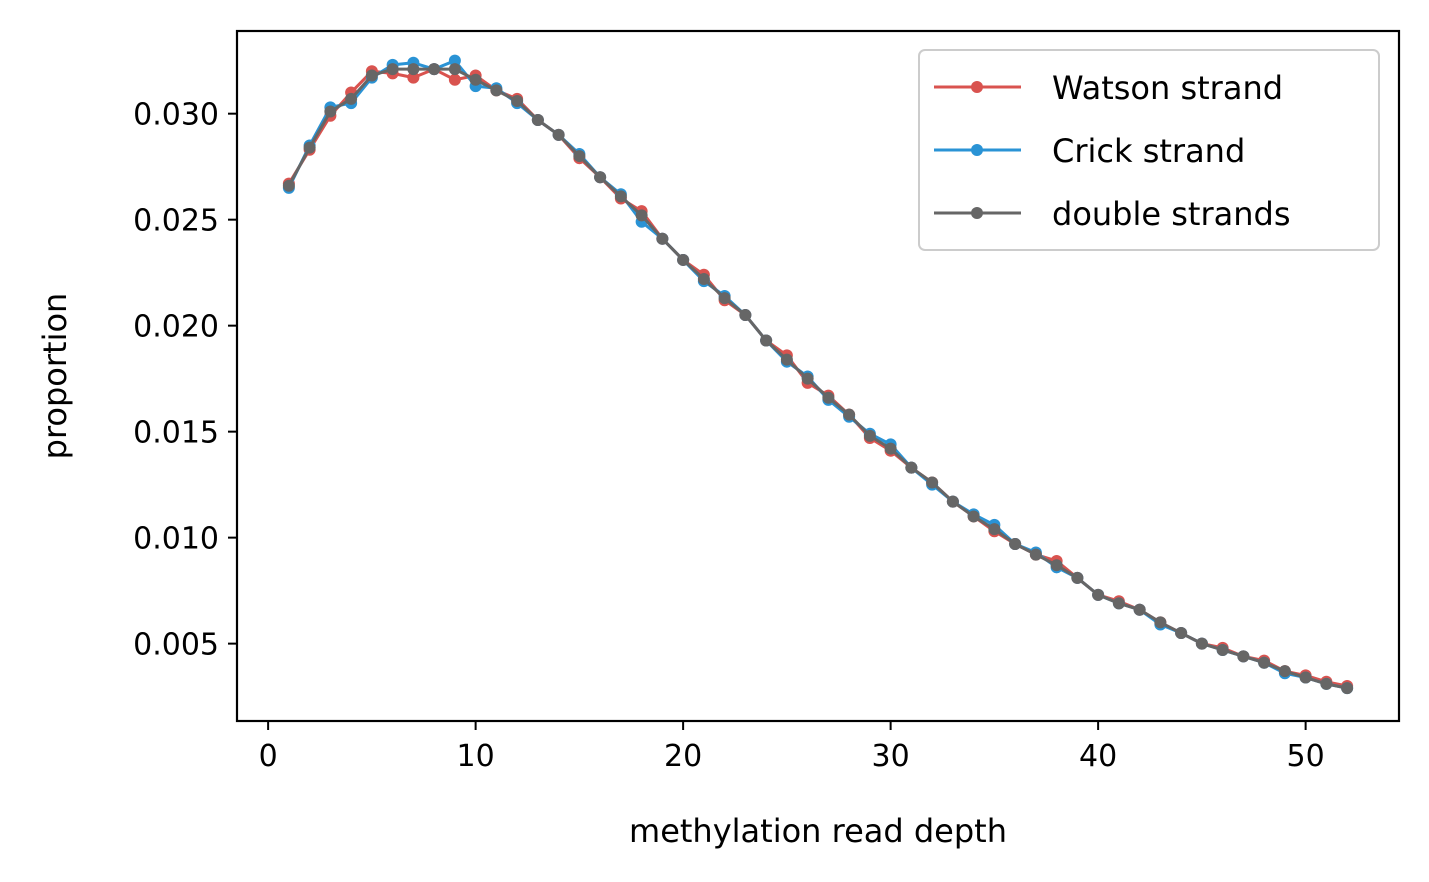 This screenshot has width=1429, height=882. Describe the element at coordinates (476, 756) in the screenshot. I see `x-tick-label: 10` at that location.